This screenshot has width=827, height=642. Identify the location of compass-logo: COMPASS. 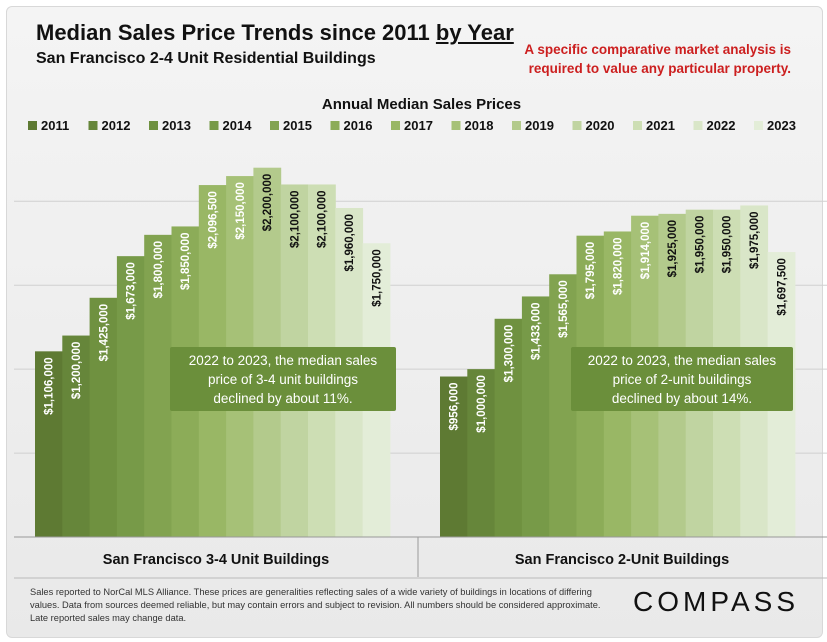
(716, 601).